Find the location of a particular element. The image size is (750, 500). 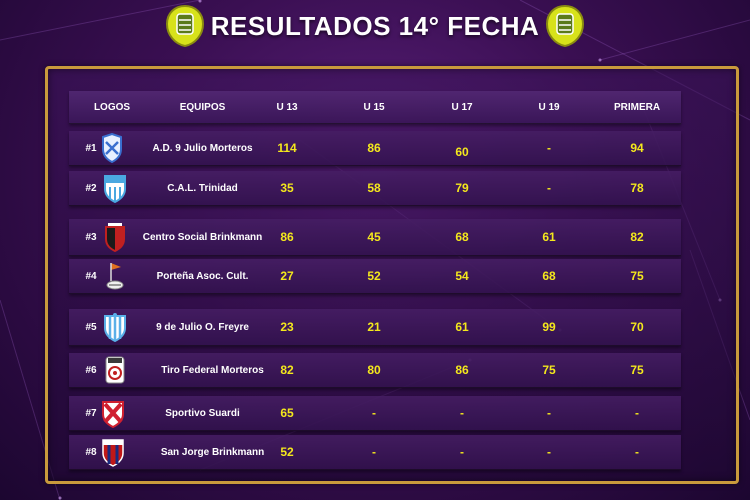

score-u15: 21 is located at coordinates (374, 327).